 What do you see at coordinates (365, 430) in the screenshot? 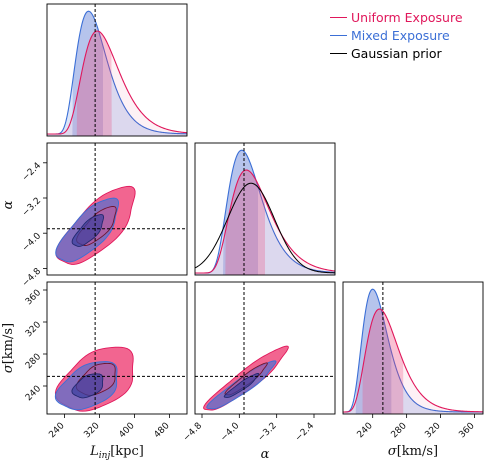
I see `x-tick-label-sigma: 240` at bounding box center [365, 430].